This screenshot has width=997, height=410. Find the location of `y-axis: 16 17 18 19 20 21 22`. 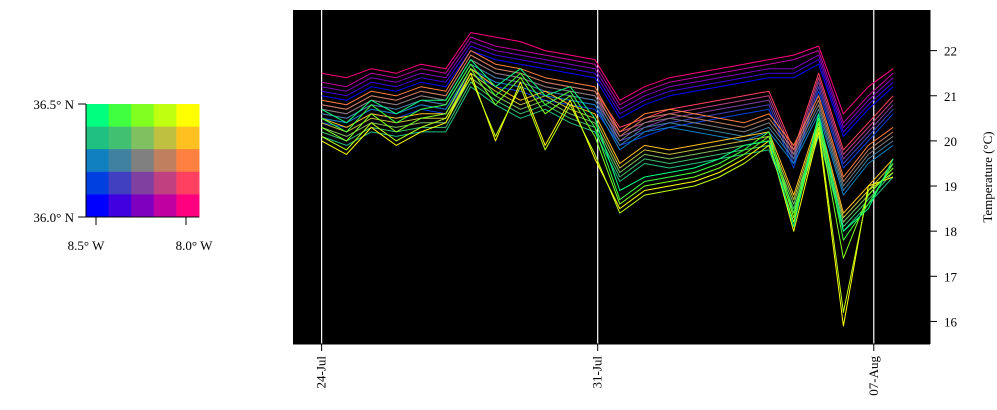

y-axis: 16 17 18 19 20 21 22 is located at coordinates (943, 177).